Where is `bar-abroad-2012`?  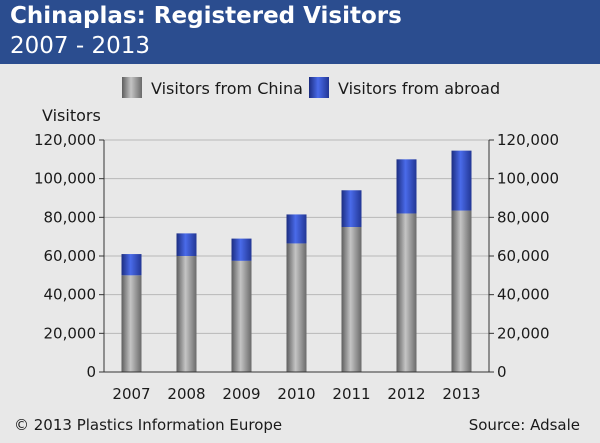 bar-abroad-2012 is located at coordinates (406, 186).